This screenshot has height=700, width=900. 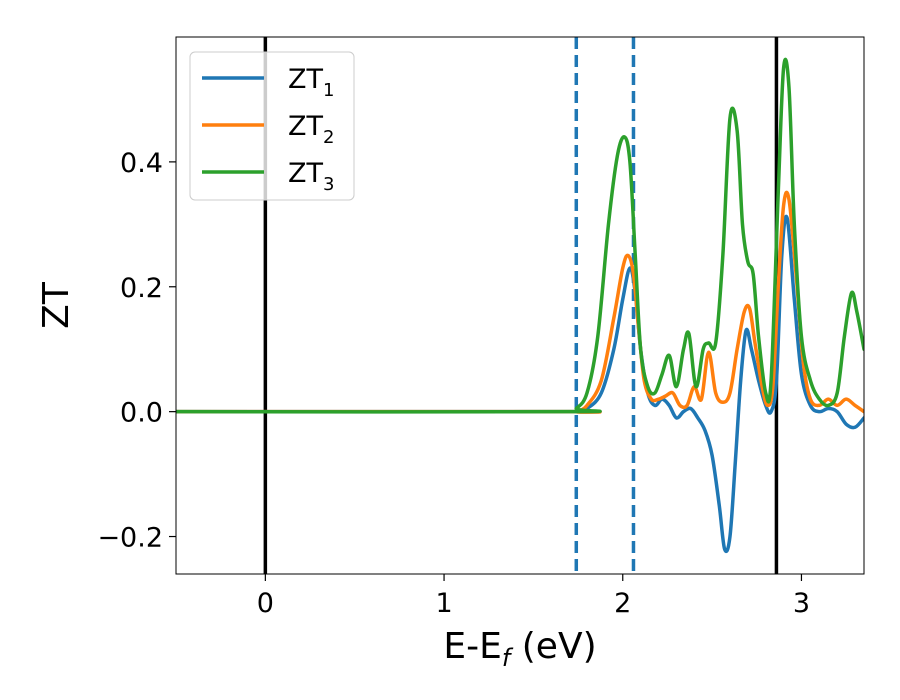 I want to click on y-axis-label: ZT, so click(x=56, y=305).